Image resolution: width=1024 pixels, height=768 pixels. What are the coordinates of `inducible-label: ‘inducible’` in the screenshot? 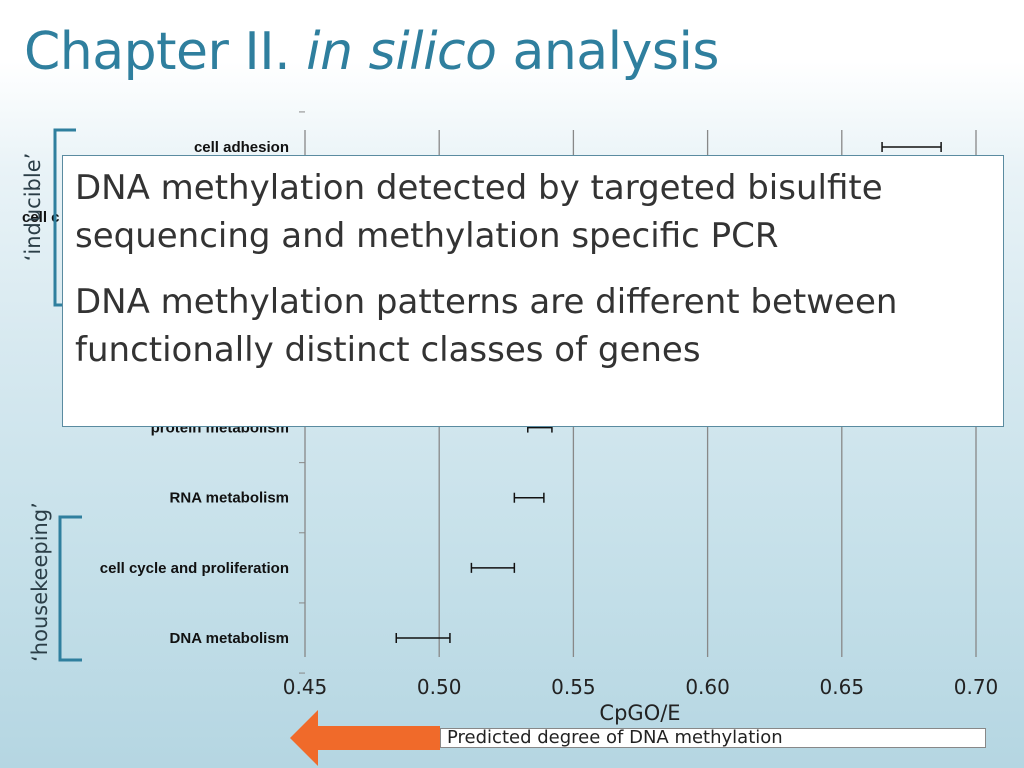 It's located at (33, 207).